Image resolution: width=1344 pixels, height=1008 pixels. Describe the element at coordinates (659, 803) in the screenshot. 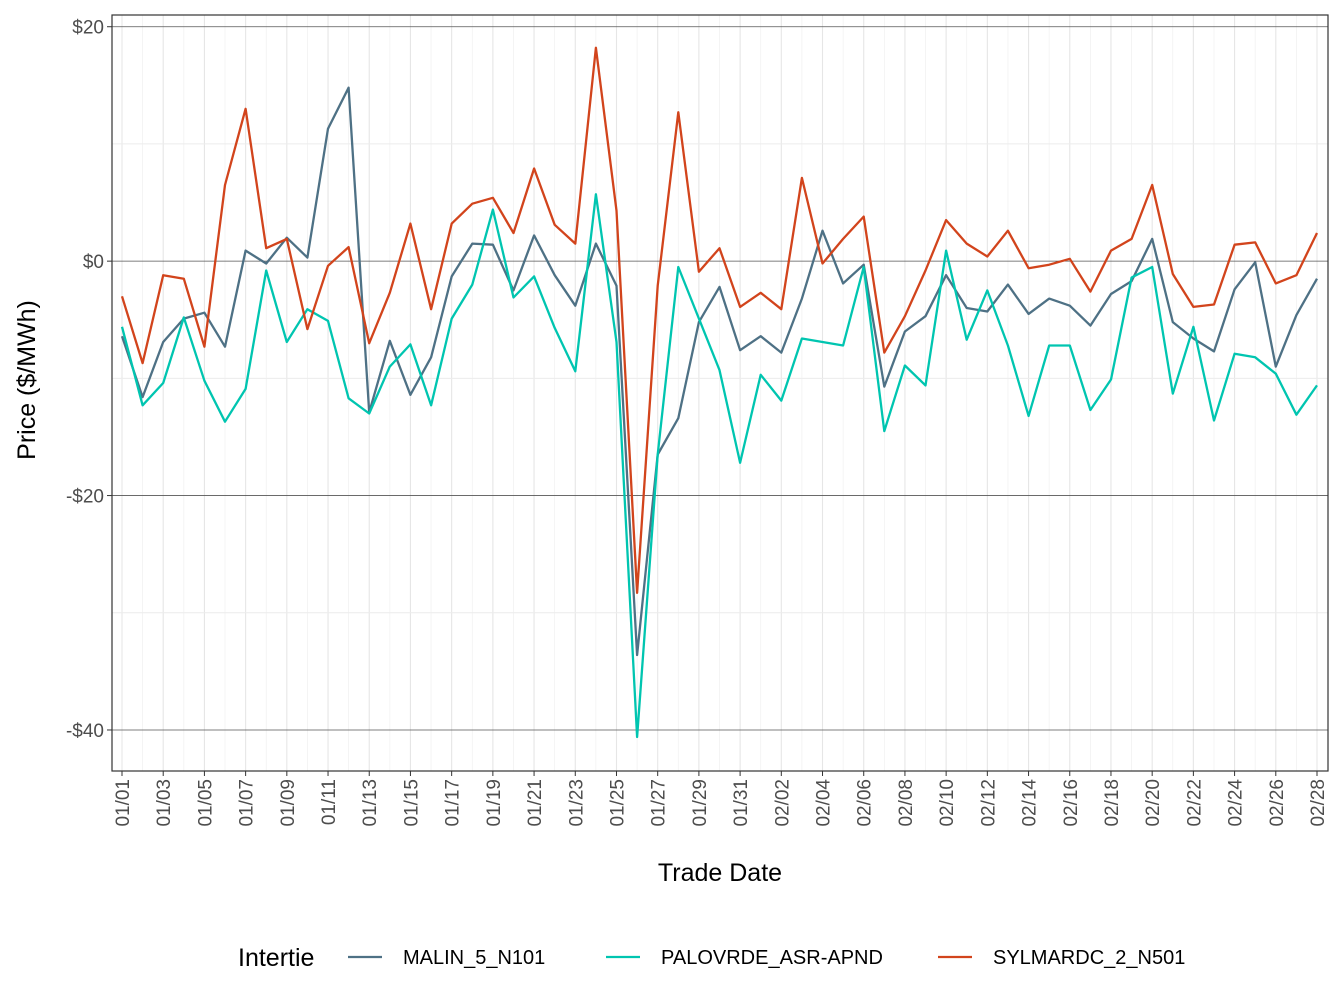

I see `x-tick-label: 01/27` at that location.